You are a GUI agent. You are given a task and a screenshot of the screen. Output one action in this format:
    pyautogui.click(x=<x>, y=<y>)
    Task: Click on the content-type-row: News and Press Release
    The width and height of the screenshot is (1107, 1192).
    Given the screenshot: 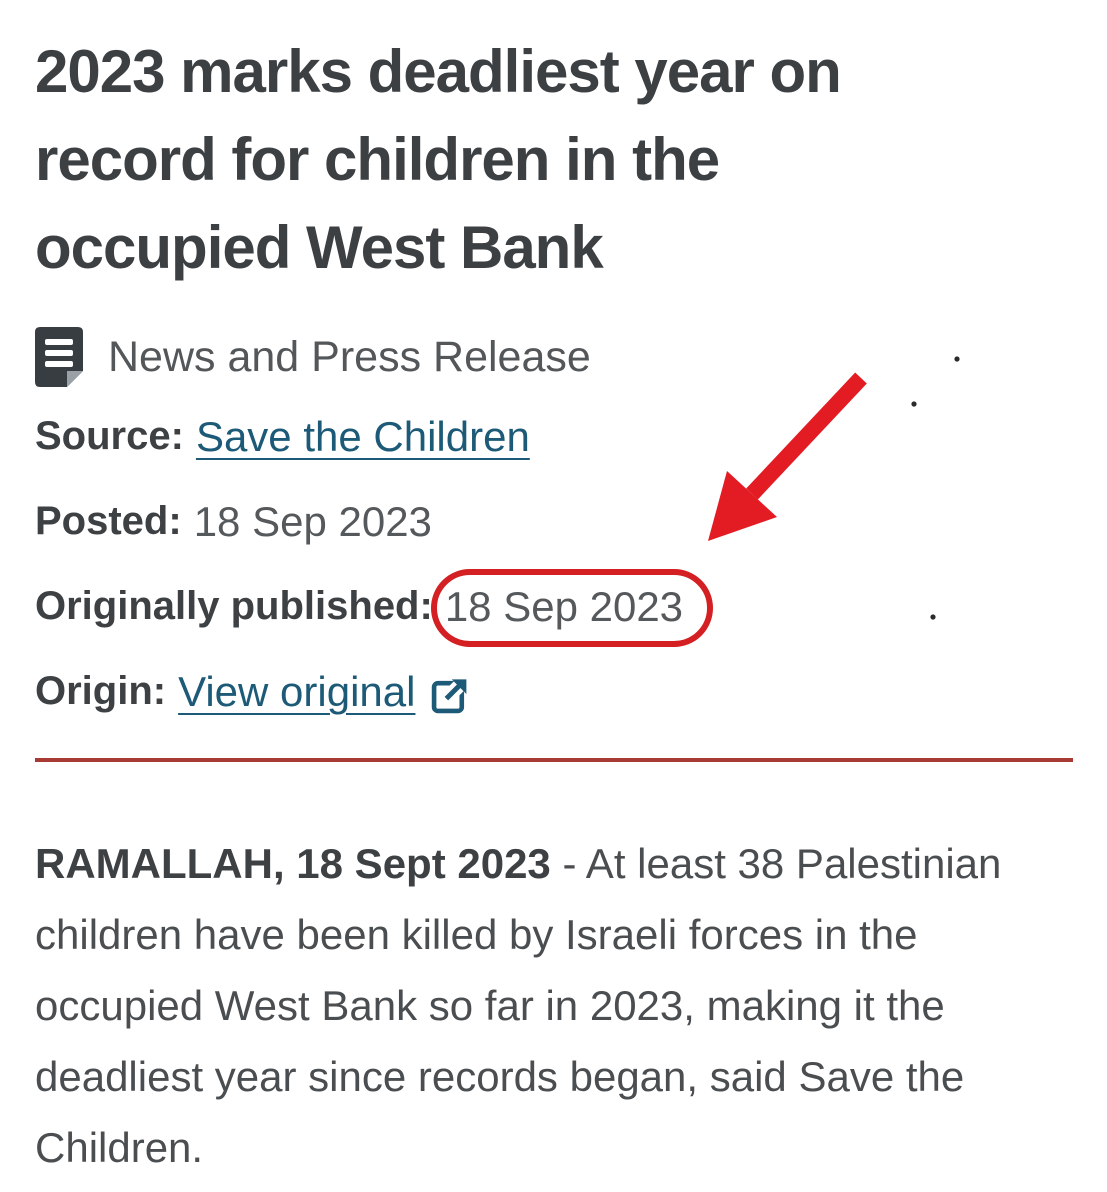 What is the action you would take?
    pyautogui.click(x=554, y=357)
    